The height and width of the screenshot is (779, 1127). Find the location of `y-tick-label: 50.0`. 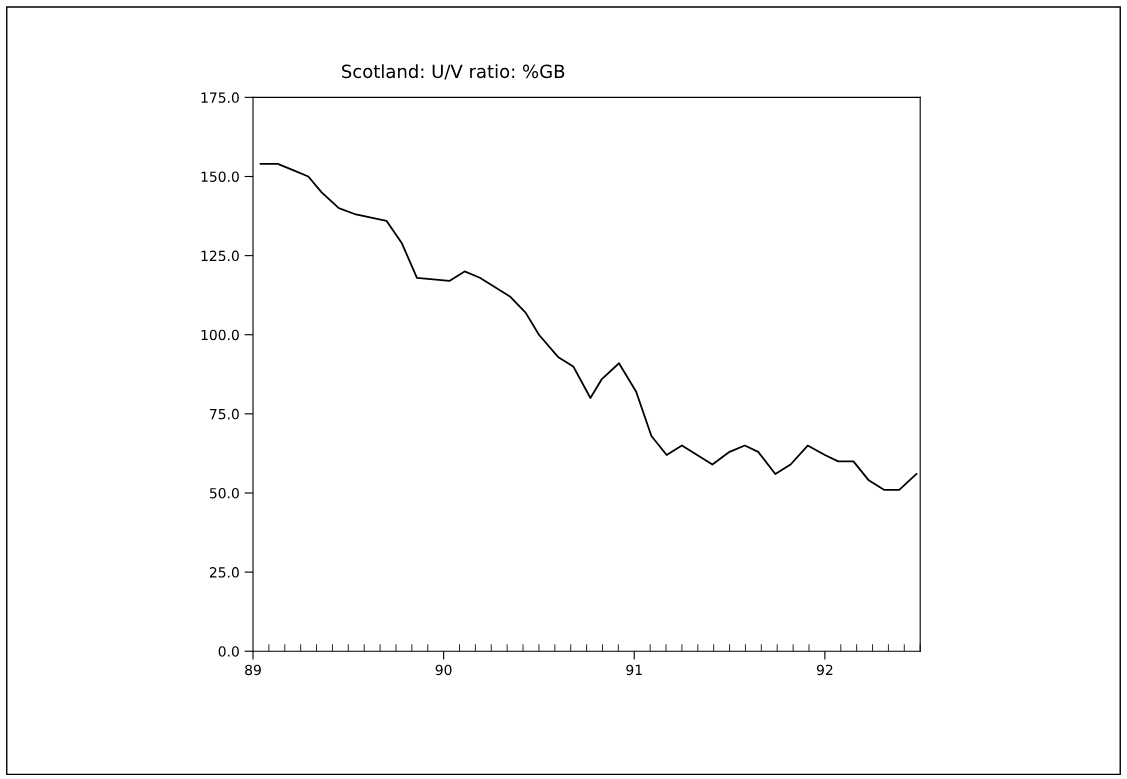

y-tick-label: 50.0 is located at coordinates (224, 493).